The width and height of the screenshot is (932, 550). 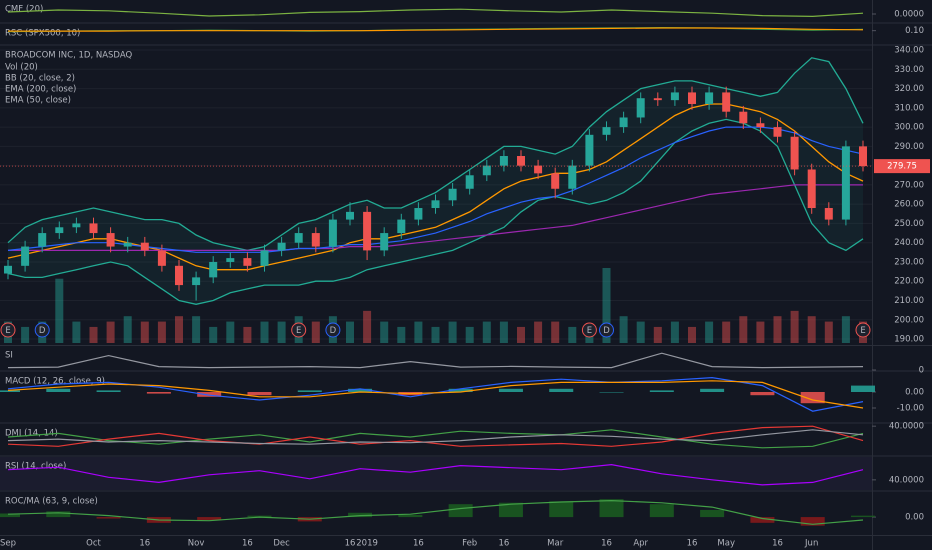 I want to click on x-tick-label: Dec, so click(x=281, y=544).